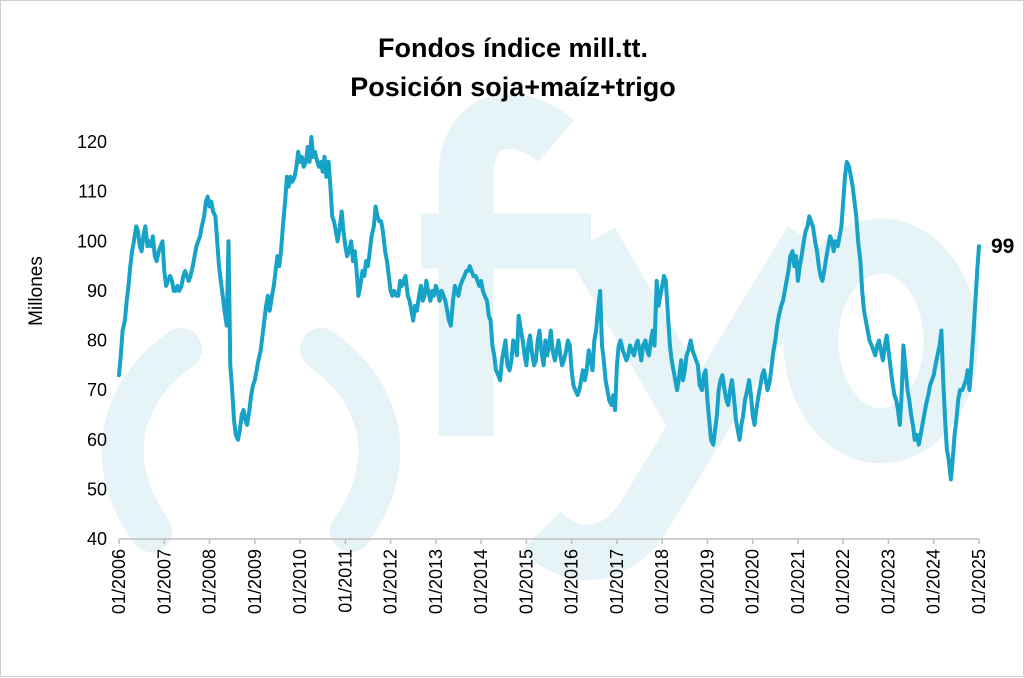 The image size is (1024, 678). What do you see at coordinates (210, 581) in the screenshot?
I see `x-tick-label: 01/2008` at bounding box center [210, 581].